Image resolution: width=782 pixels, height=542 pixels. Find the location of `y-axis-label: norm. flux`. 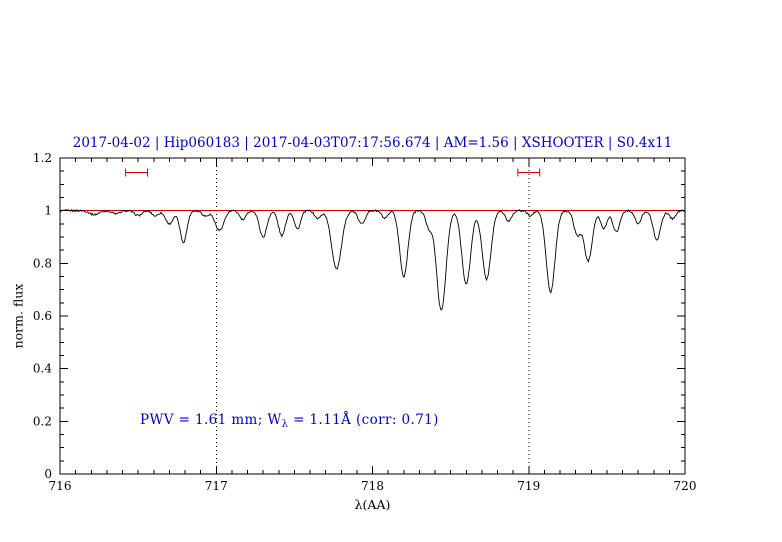

y-axis-label: norm. flux is located at coordinates (18, 316).